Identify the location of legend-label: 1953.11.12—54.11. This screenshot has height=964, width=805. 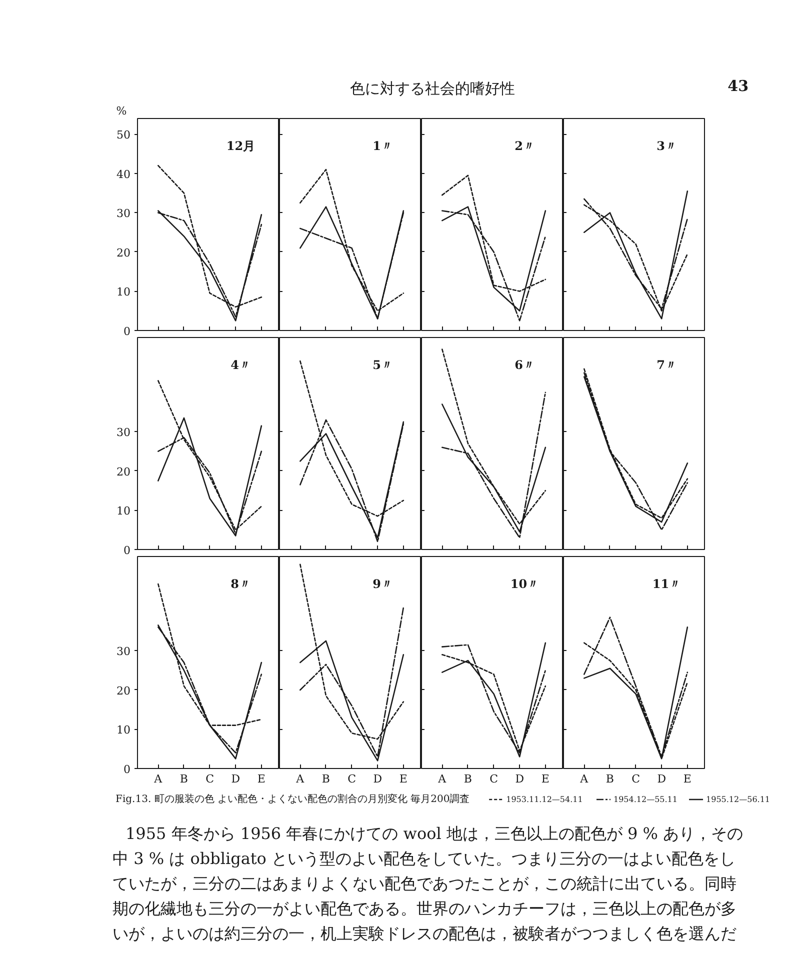
(544, 799).